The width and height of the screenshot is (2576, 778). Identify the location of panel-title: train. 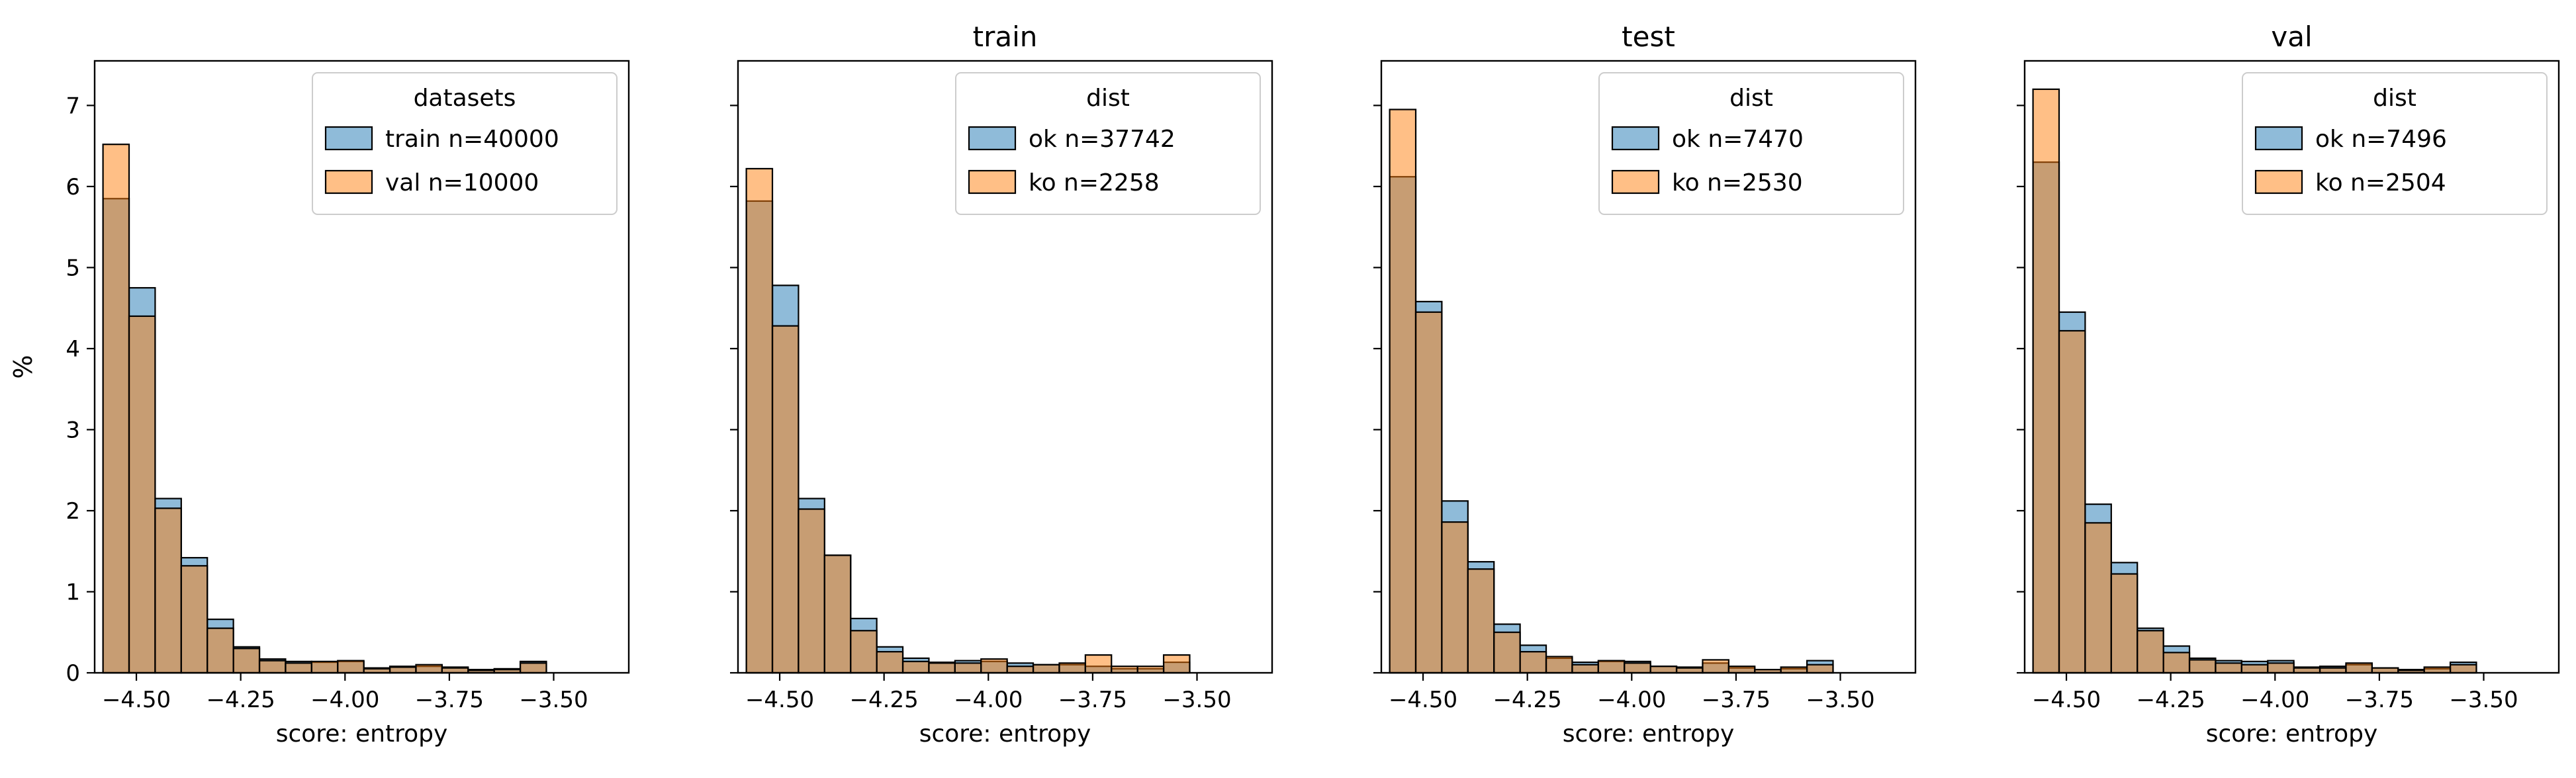
(1005, 37).